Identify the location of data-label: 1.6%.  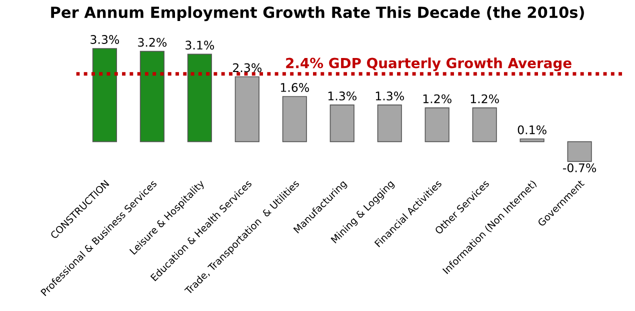
(294, 87).